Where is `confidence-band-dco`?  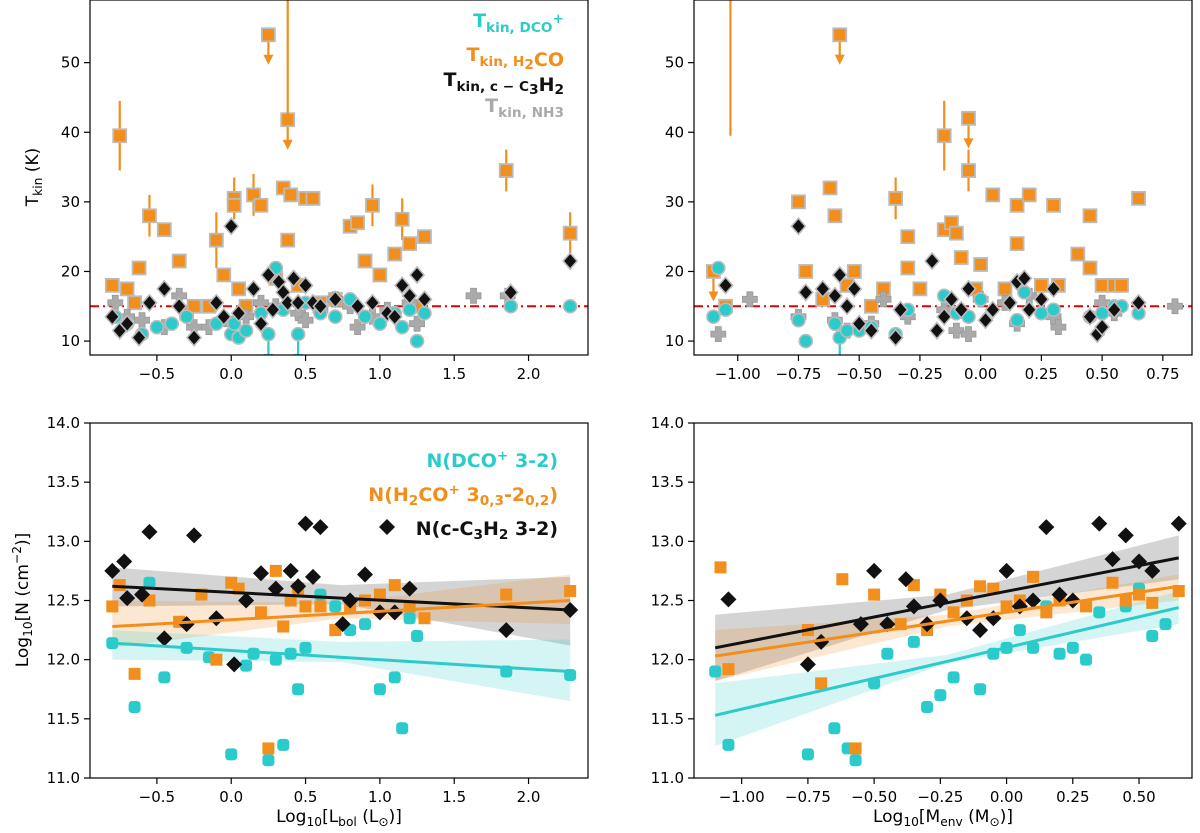 confidence-band-dco is located at coordinates (947, 669).